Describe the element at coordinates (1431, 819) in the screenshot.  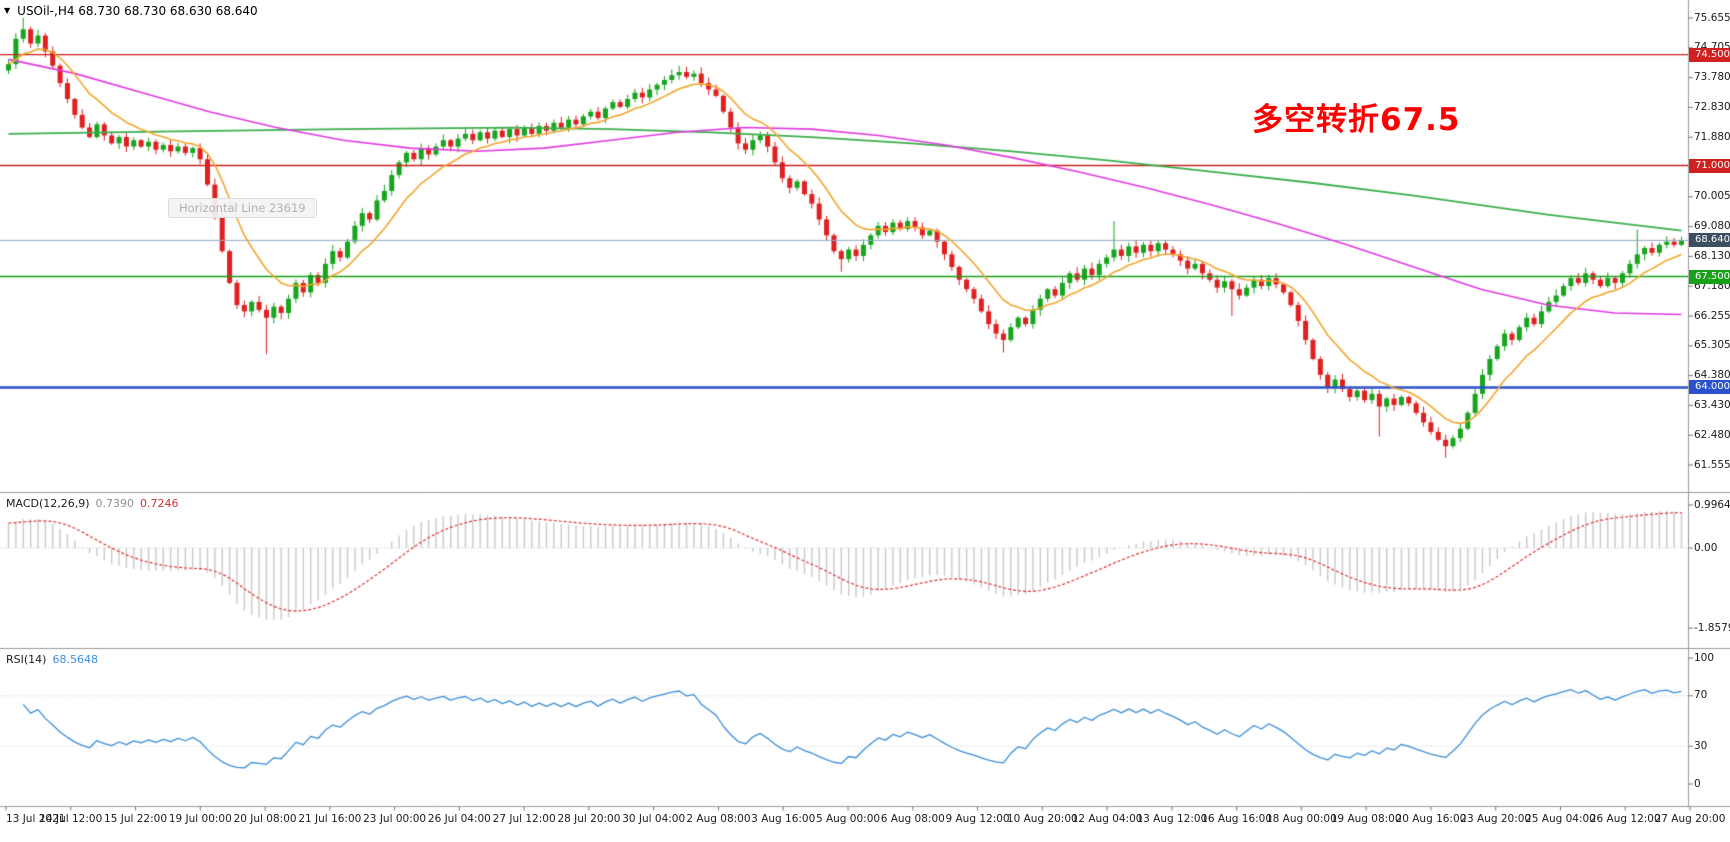
I see `time-axis-label: 20 Aug 16:00` at that location.